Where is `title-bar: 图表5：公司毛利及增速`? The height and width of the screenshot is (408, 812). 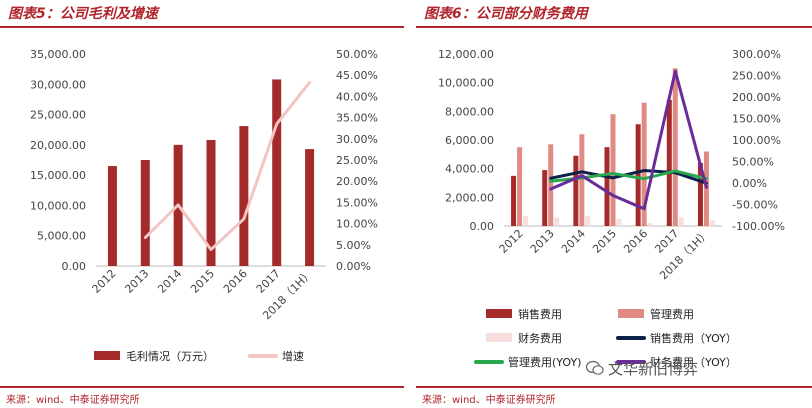
title-bar: 图表5：公司毛利及增速 is located at coordinates (202, 14).